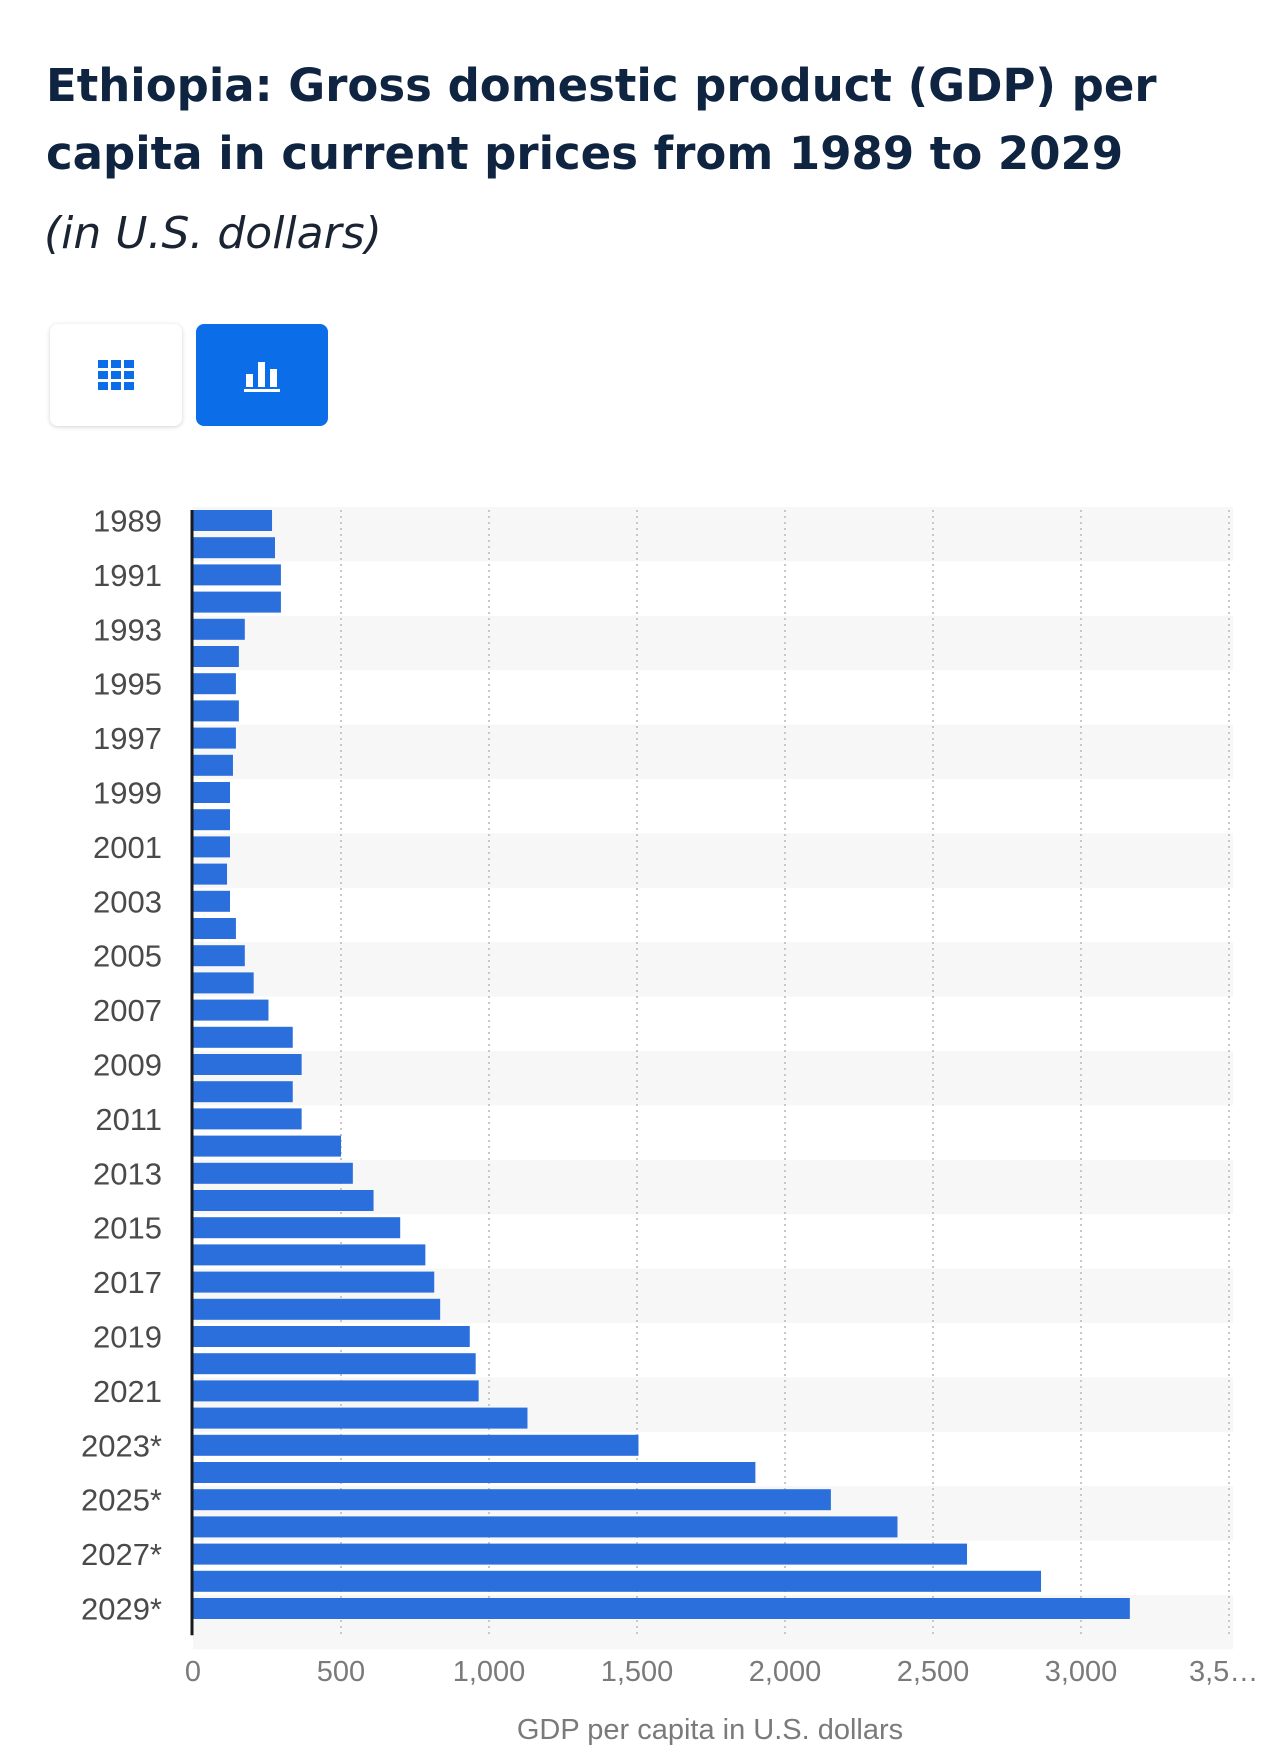 The image size is (1284, 1761). Describe the element at coordinates (314, 1282) in the screenshot. I see `bar-2017` at that location.